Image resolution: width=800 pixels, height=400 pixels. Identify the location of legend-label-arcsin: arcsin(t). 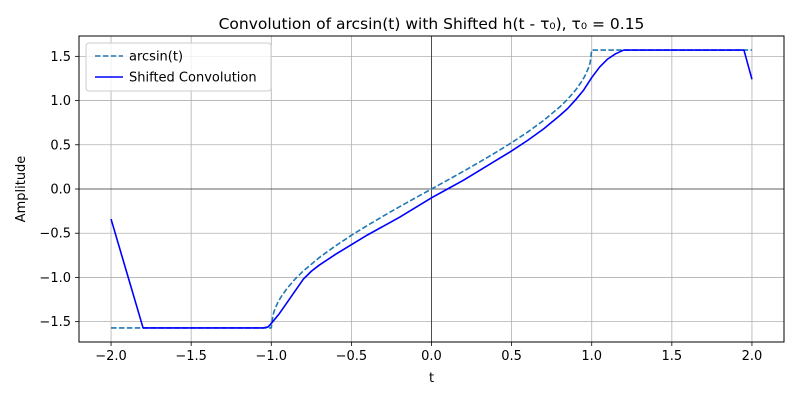
(156, 57).